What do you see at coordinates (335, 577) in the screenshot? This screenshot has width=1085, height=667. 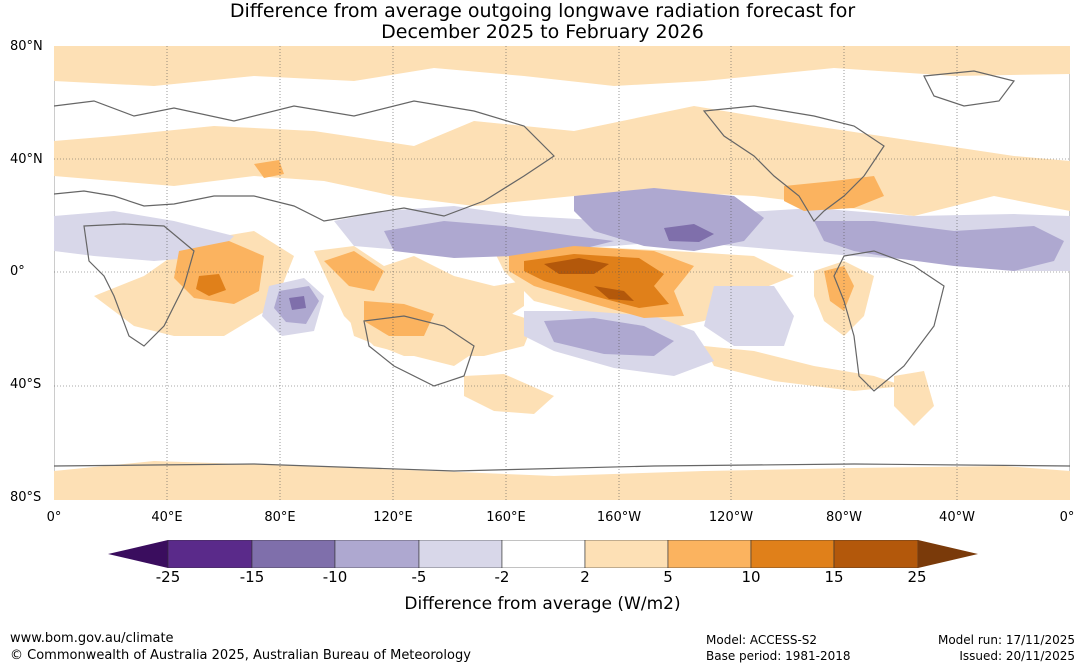 I see `colorbar-tick: -10` at bounding box center [335, 577].